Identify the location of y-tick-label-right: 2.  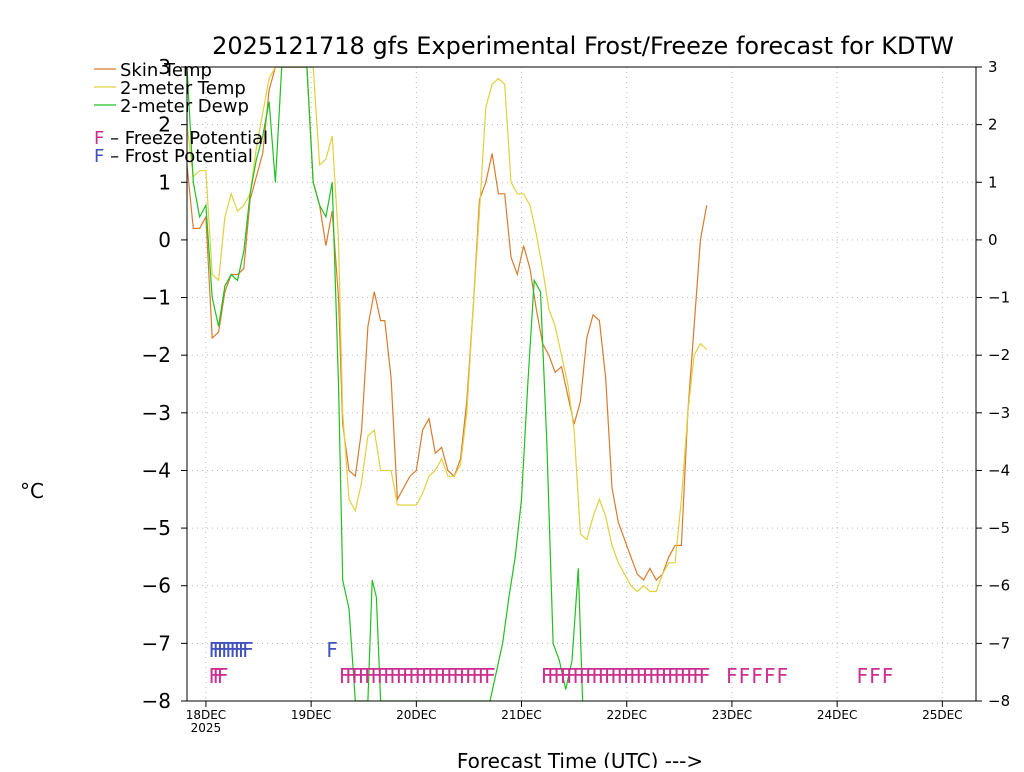
(993, 125).